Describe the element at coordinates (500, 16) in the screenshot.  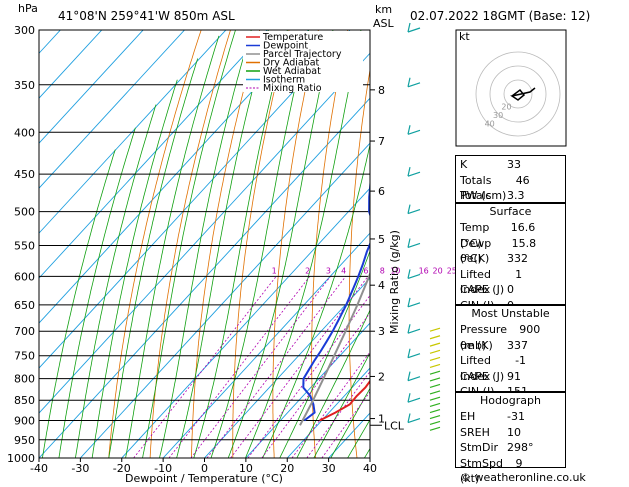
I see `datetime-title: 02.07.2022 18GMT (Base: 12)` at that location.